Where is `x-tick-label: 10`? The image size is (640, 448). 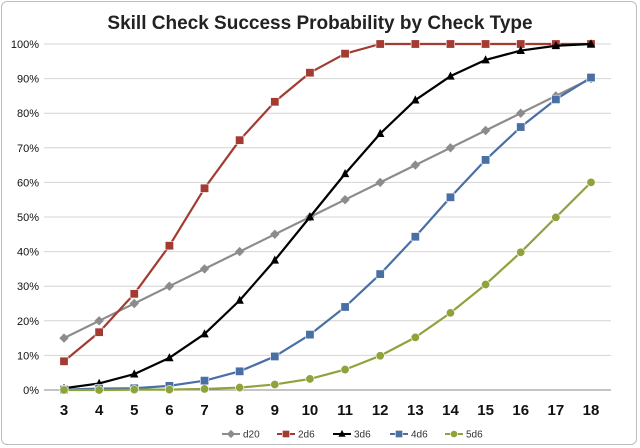 x-tick-label: 10 is located at coordinates (310, 410).